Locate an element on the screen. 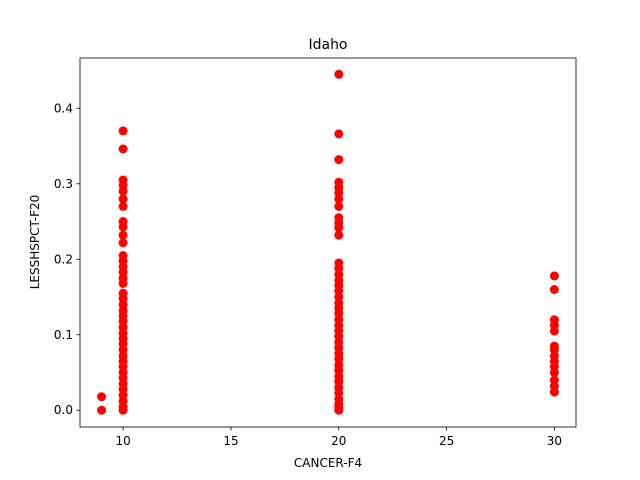  y-tick-label: 0.1 is located at coordinates (63, 335).